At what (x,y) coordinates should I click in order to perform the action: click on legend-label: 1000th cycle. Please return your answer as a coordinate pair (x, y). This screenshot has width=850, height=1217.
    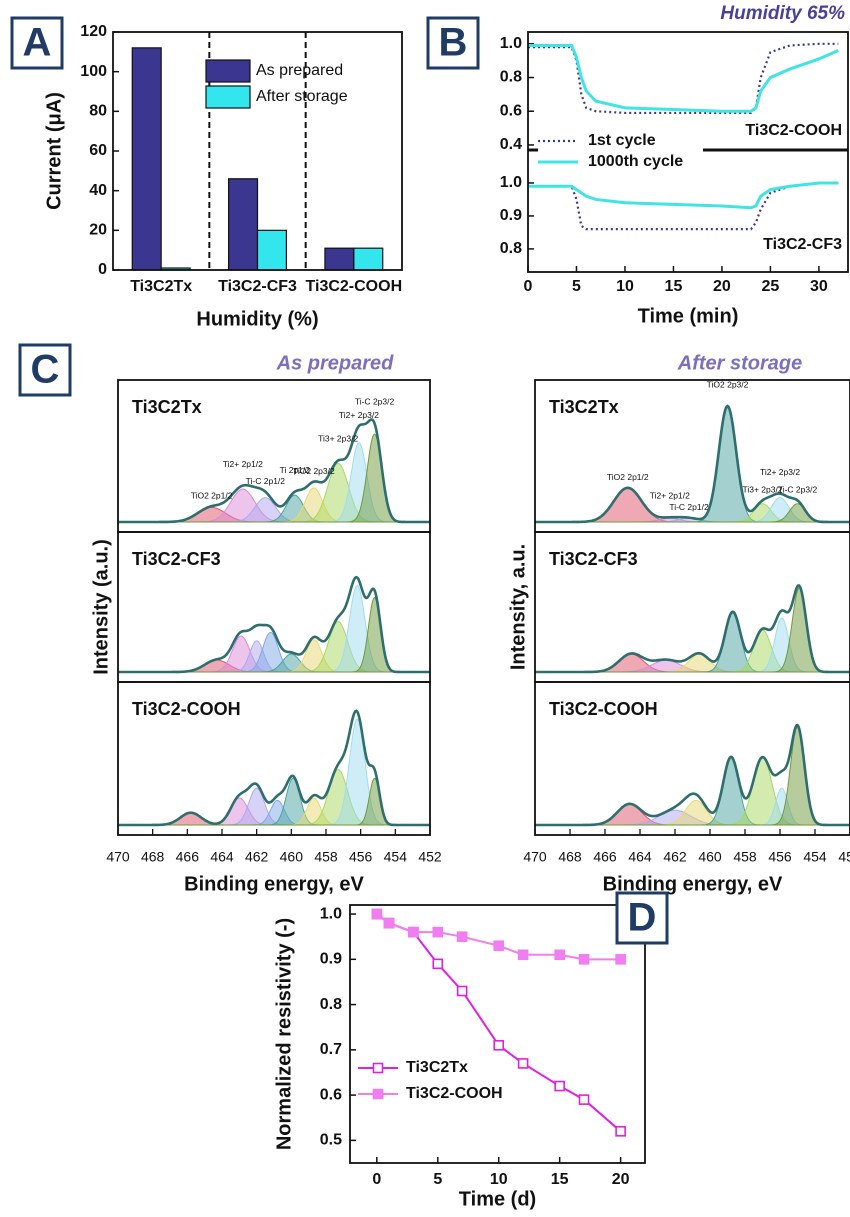
    Looking at the image, I should click on (635, 161).